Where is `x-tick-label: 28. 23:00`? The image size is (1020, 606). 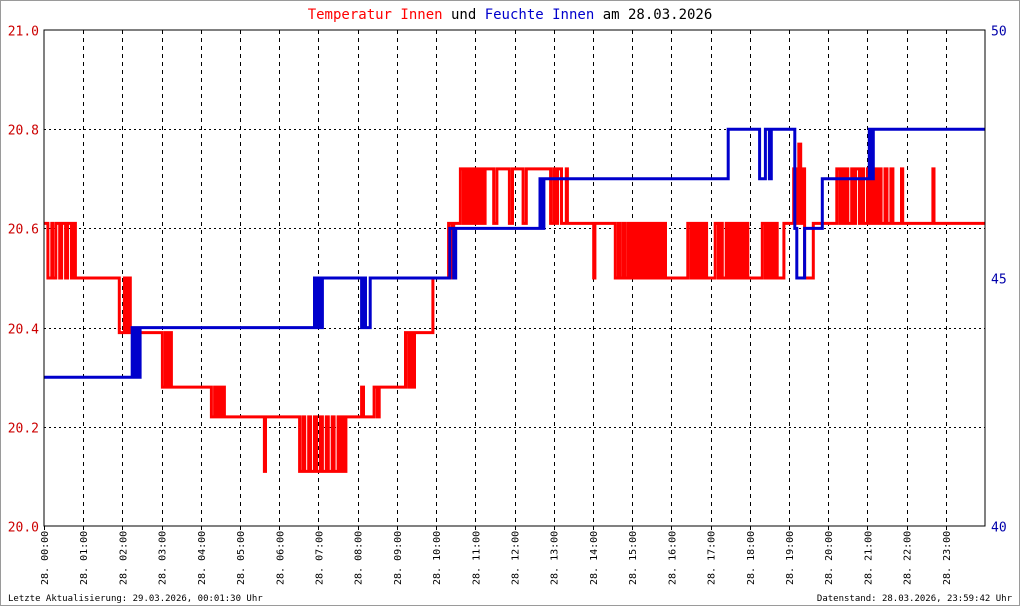
x-tick-label: 28. 23:00 is located at coordinates (947, 558).